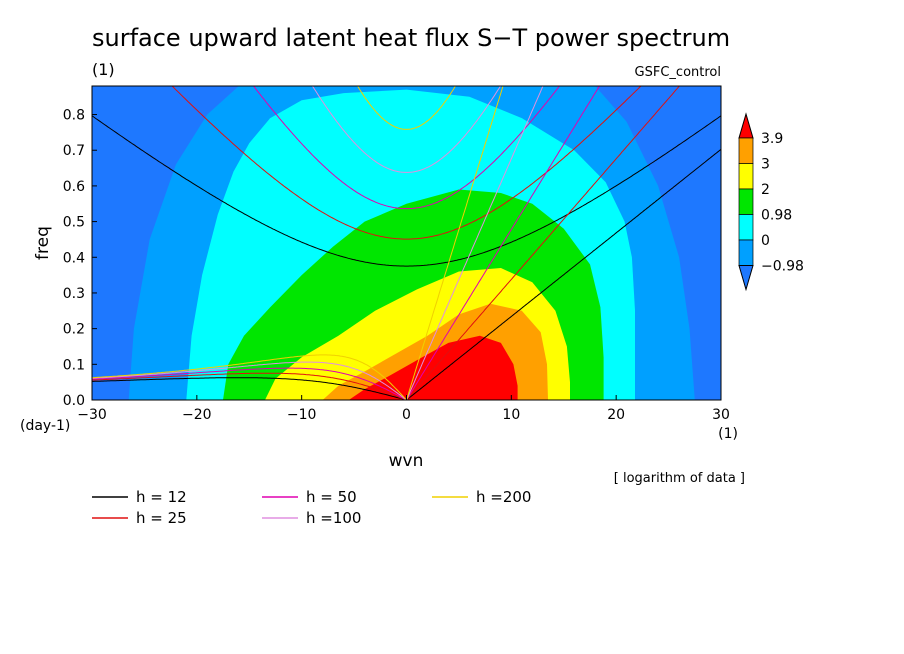  I want to click on chart-subtitle-right: GSFC_control, so click(678, 72).